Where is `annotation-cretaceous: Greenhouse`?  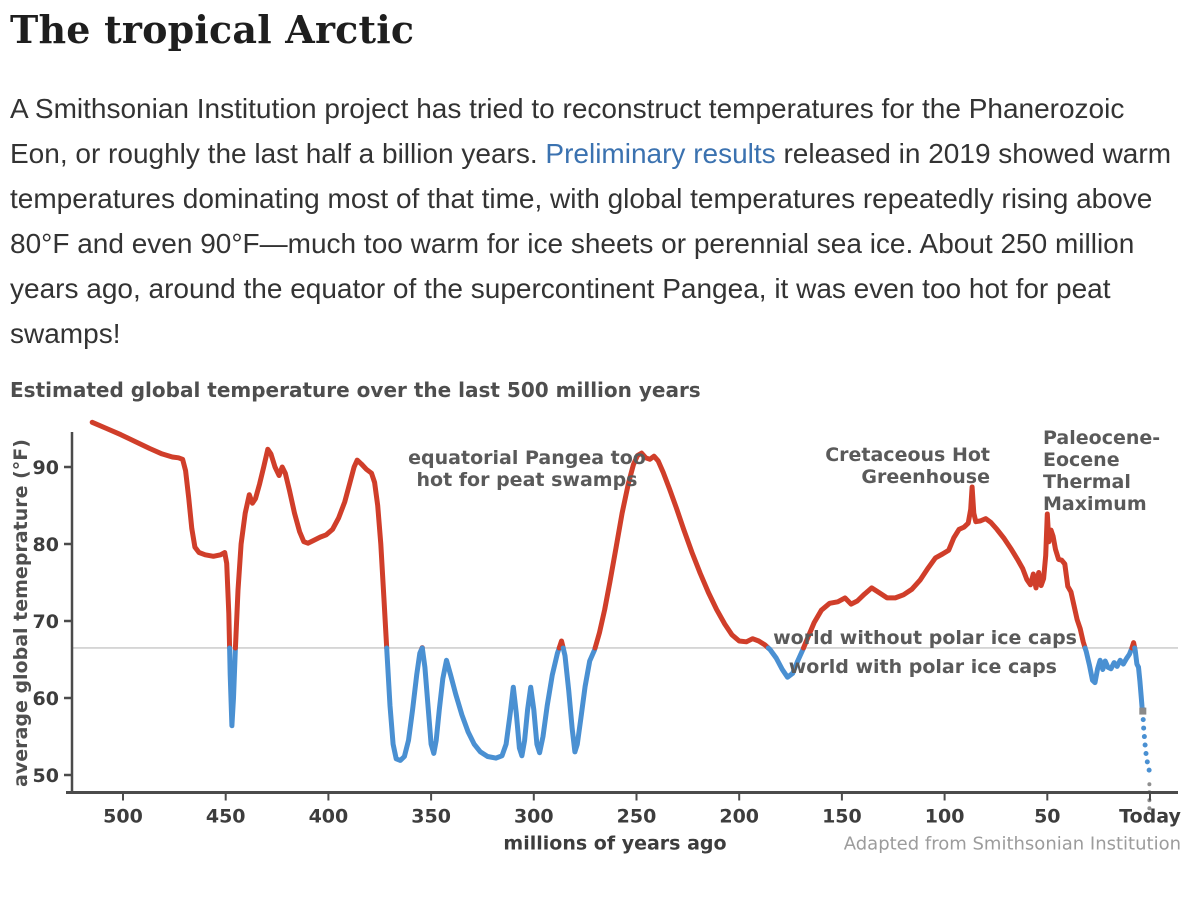
annotation-cretaceous: Greenhouse is located at coordinates (925, 477).